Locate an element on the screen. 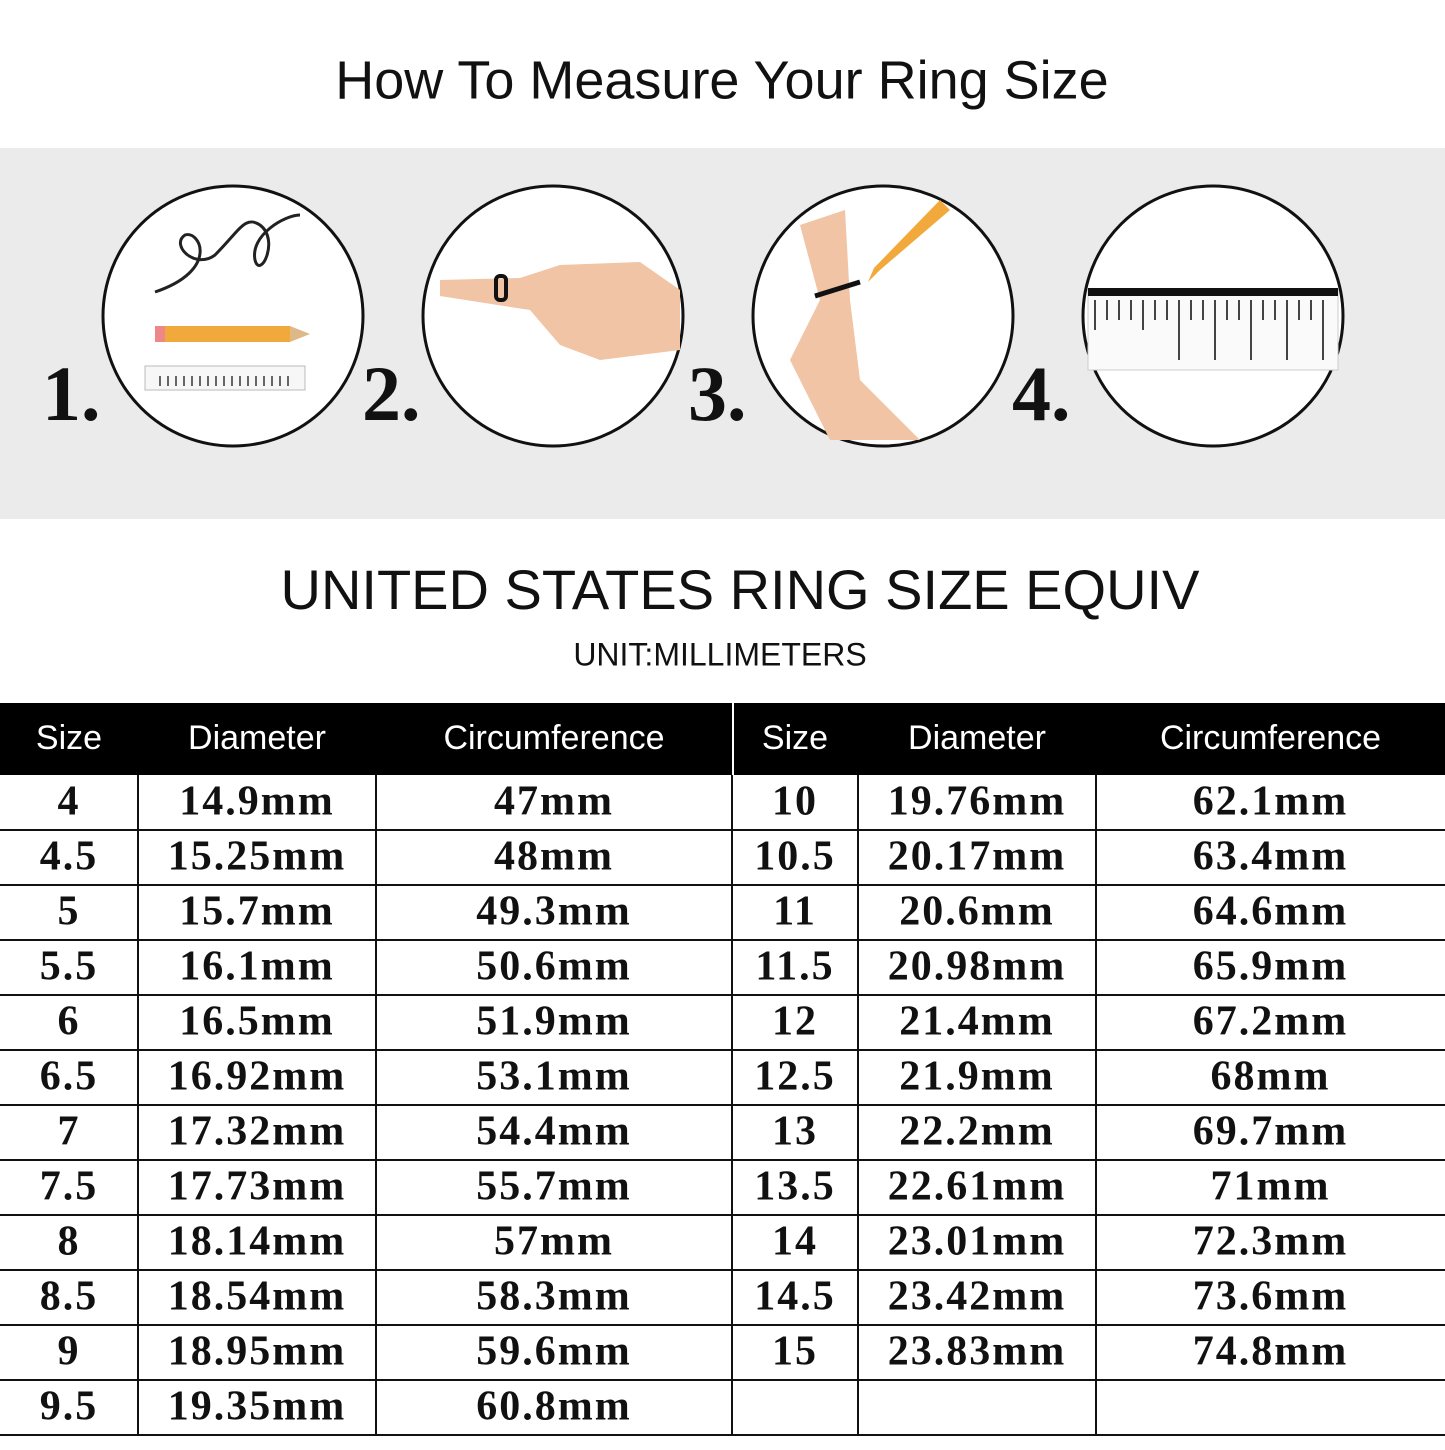  table-cell: 15.7mm is located at coordinates (256, 912).